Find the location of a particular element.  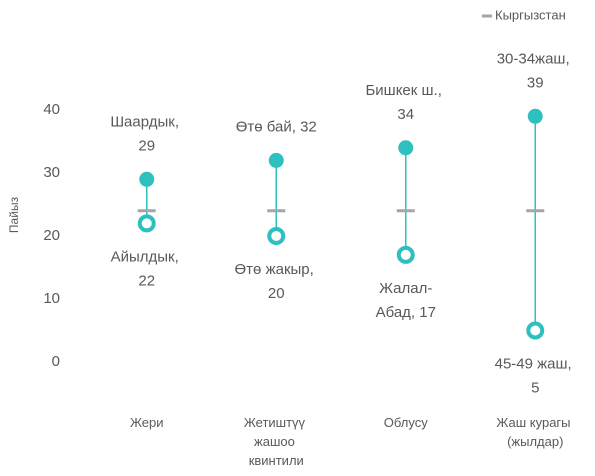

high-label: Бишкек ш., 34 is located at coordinates (405, 102).